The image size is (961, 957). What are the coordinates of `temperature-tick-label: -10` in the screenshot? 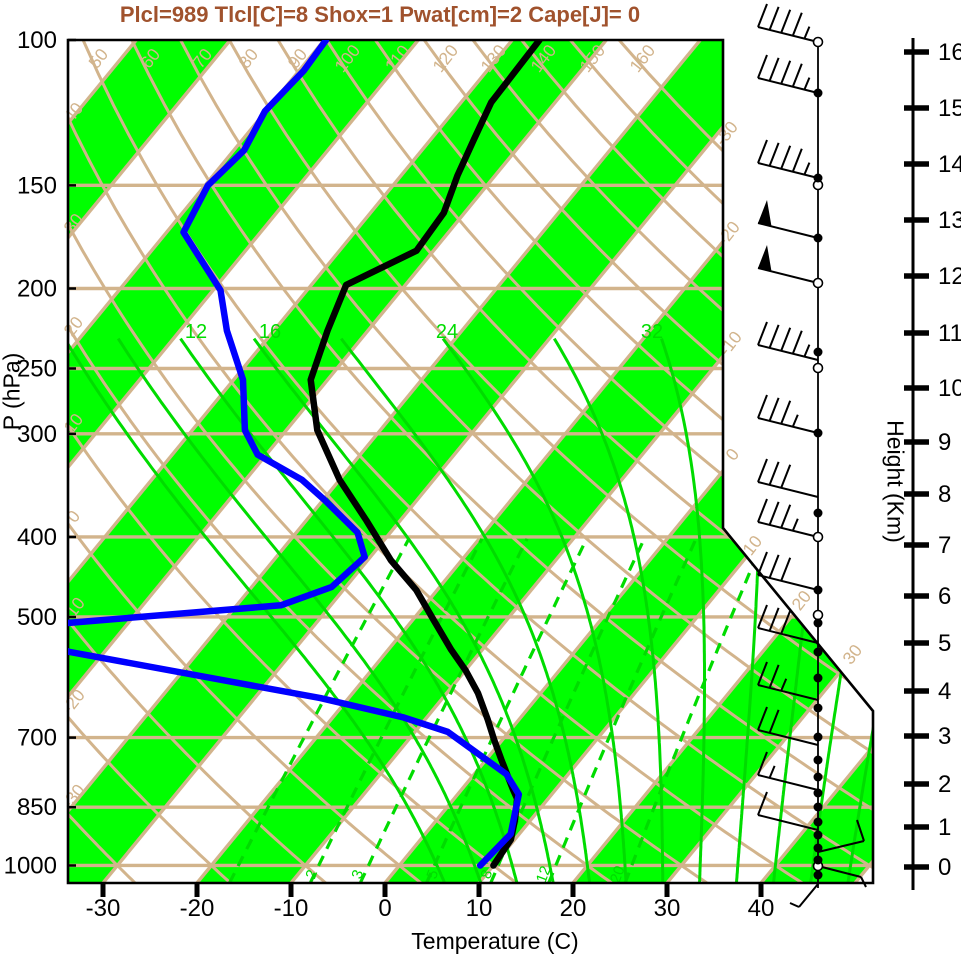 It's located at (291, 908).